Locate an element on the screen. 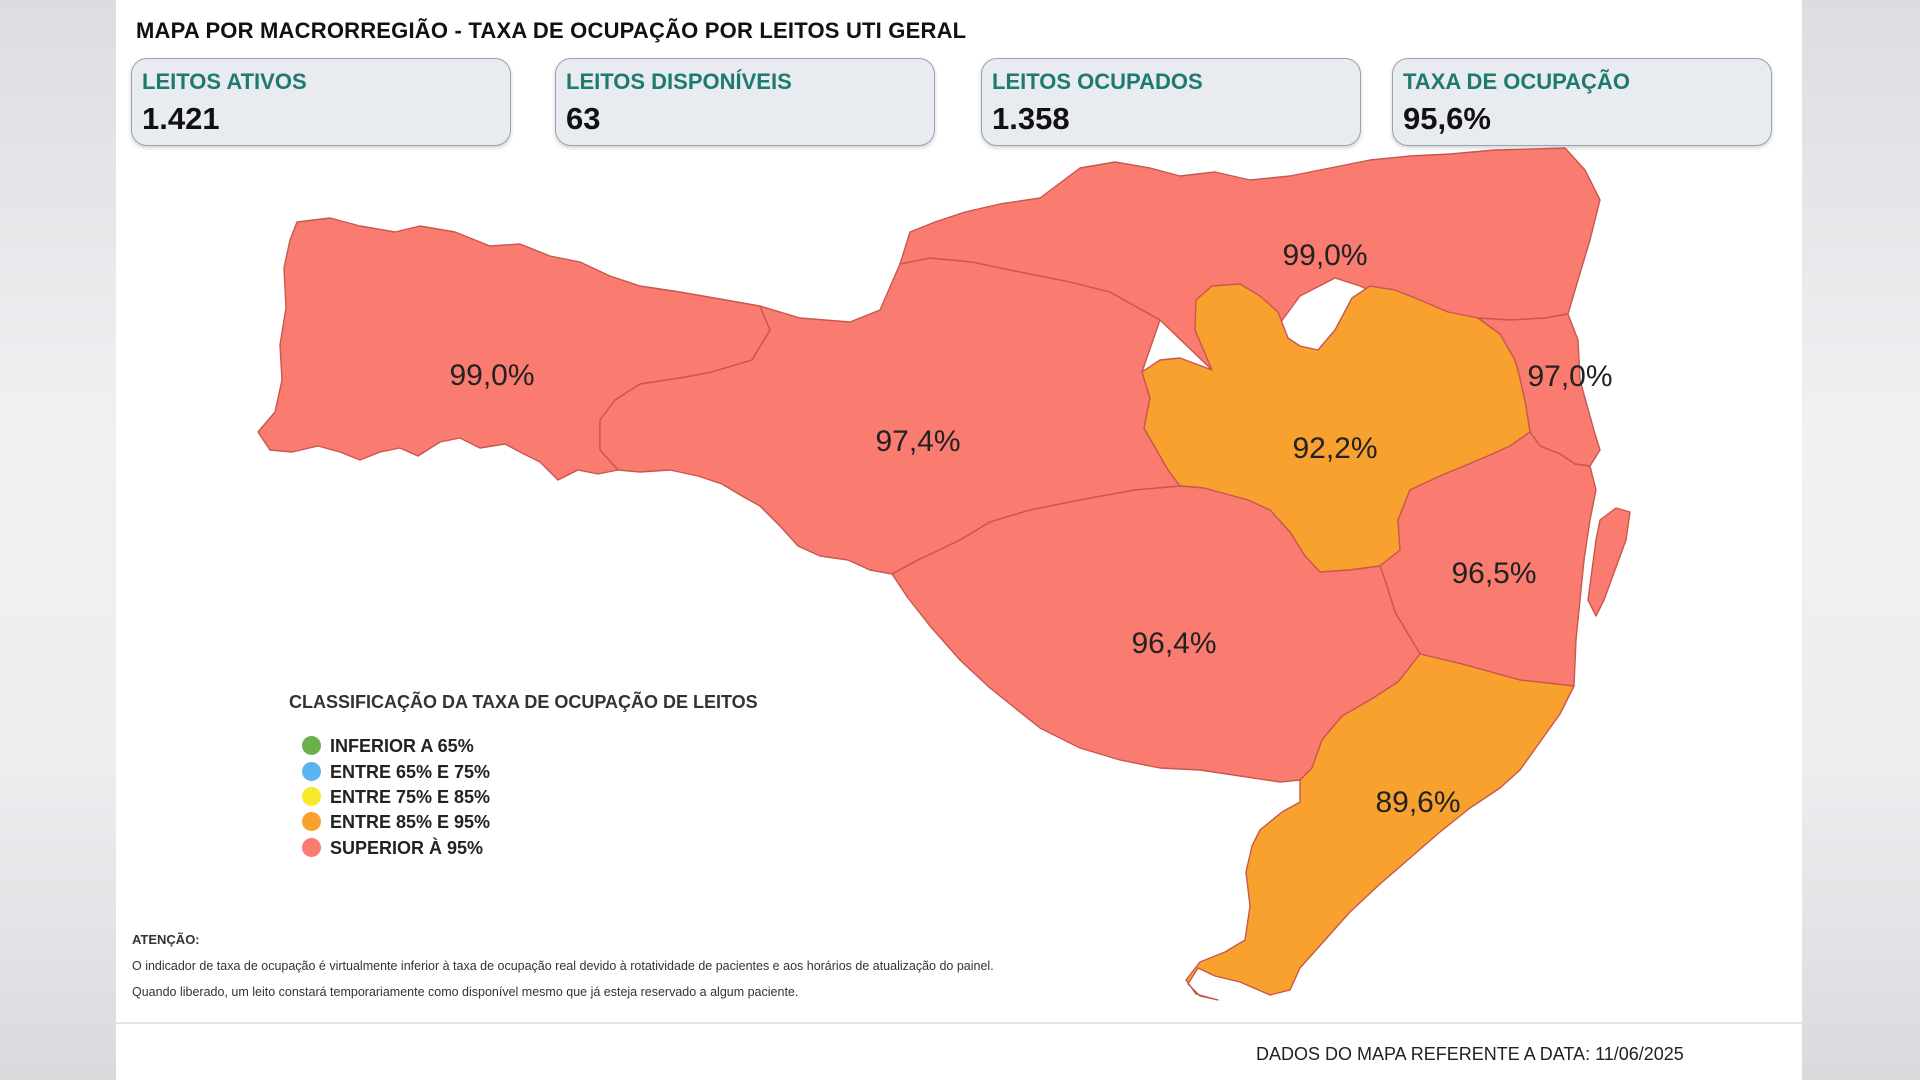 The image size is (1920, 1080). region-norte is located at coordinates (1250, 259).